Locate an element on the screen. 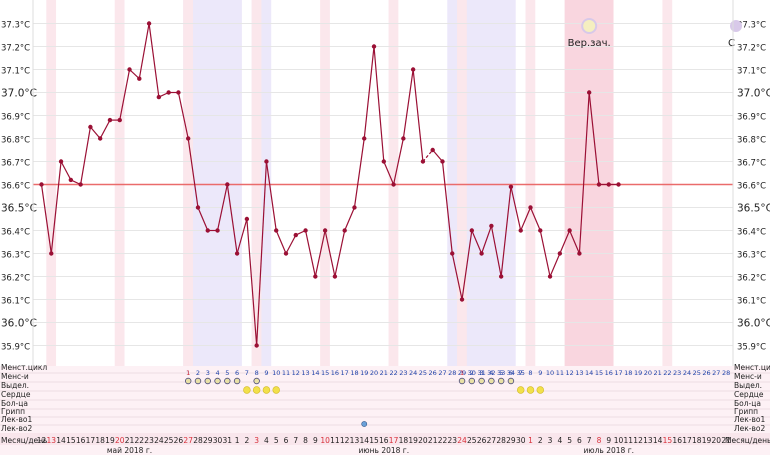 The height and width of the screenshot is (459, 770). row-label-left: Лек-во1 is located at coordinates (16, 419).